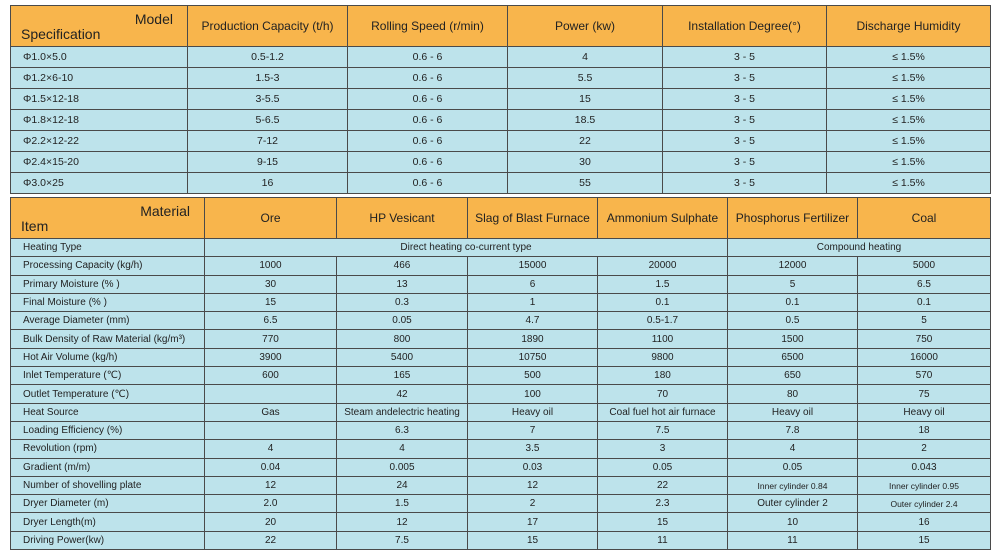 Image resolution: width=1000 pixels, height=554 pixels. Describe the element at coordinates (107, 412) in the screenshot. I see `row-label: Heat Source` at that location.